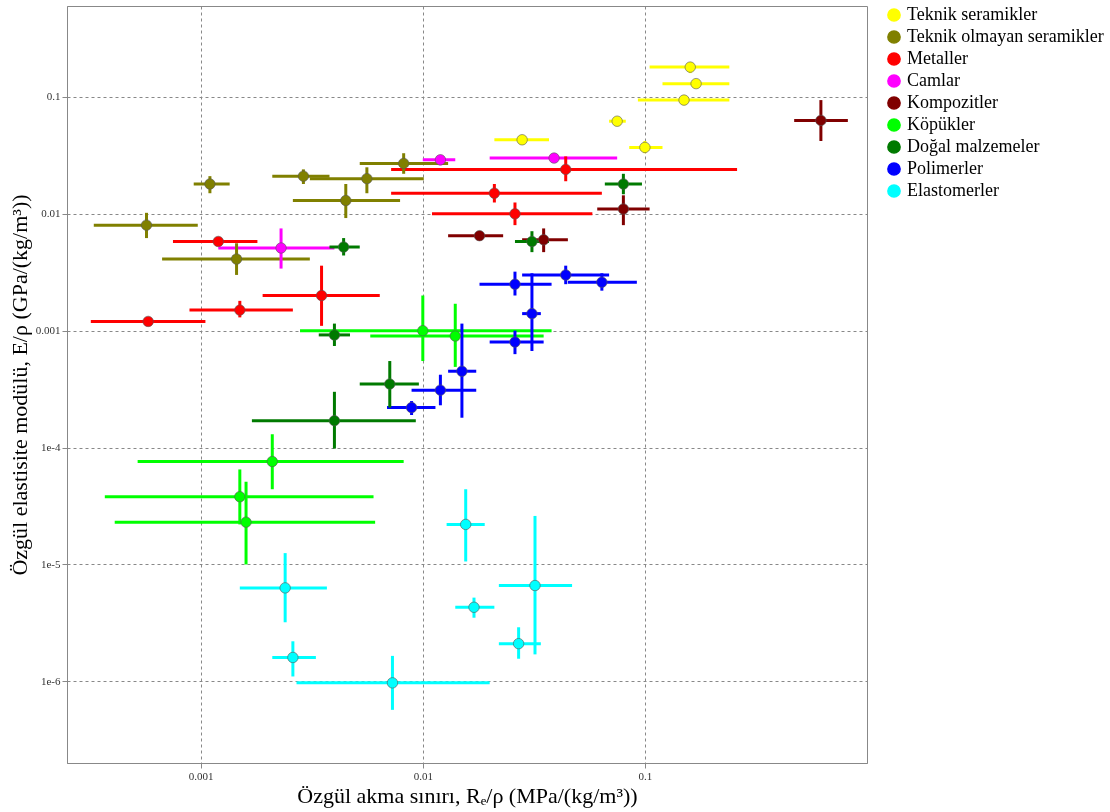 This screenshot has width=1110, height=812. I want to click on y-tick-label: 0.001, so click(48, 330).